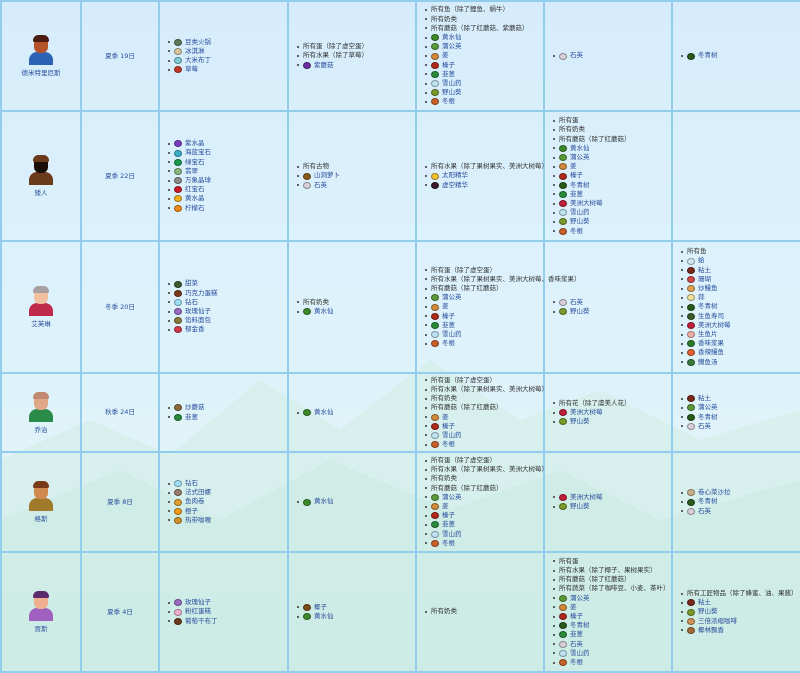 This screenshot has height=673, width=800. Describe the element at coordinates (711, 315) in the screenshot. I see `item-link: 生鱼寿司` at that location.